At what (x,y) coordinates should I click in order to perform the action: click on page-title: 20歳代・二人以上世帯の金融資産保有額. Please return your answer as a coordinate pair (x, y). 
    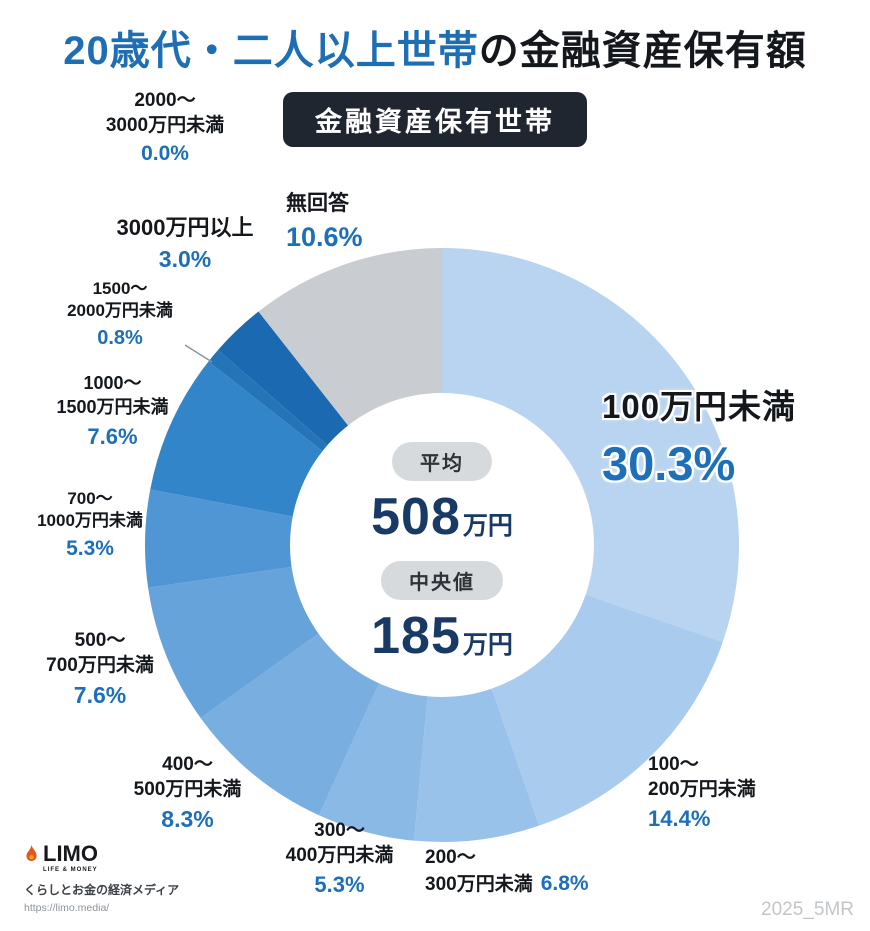
    Looking at the image, I should click on (435, 47).